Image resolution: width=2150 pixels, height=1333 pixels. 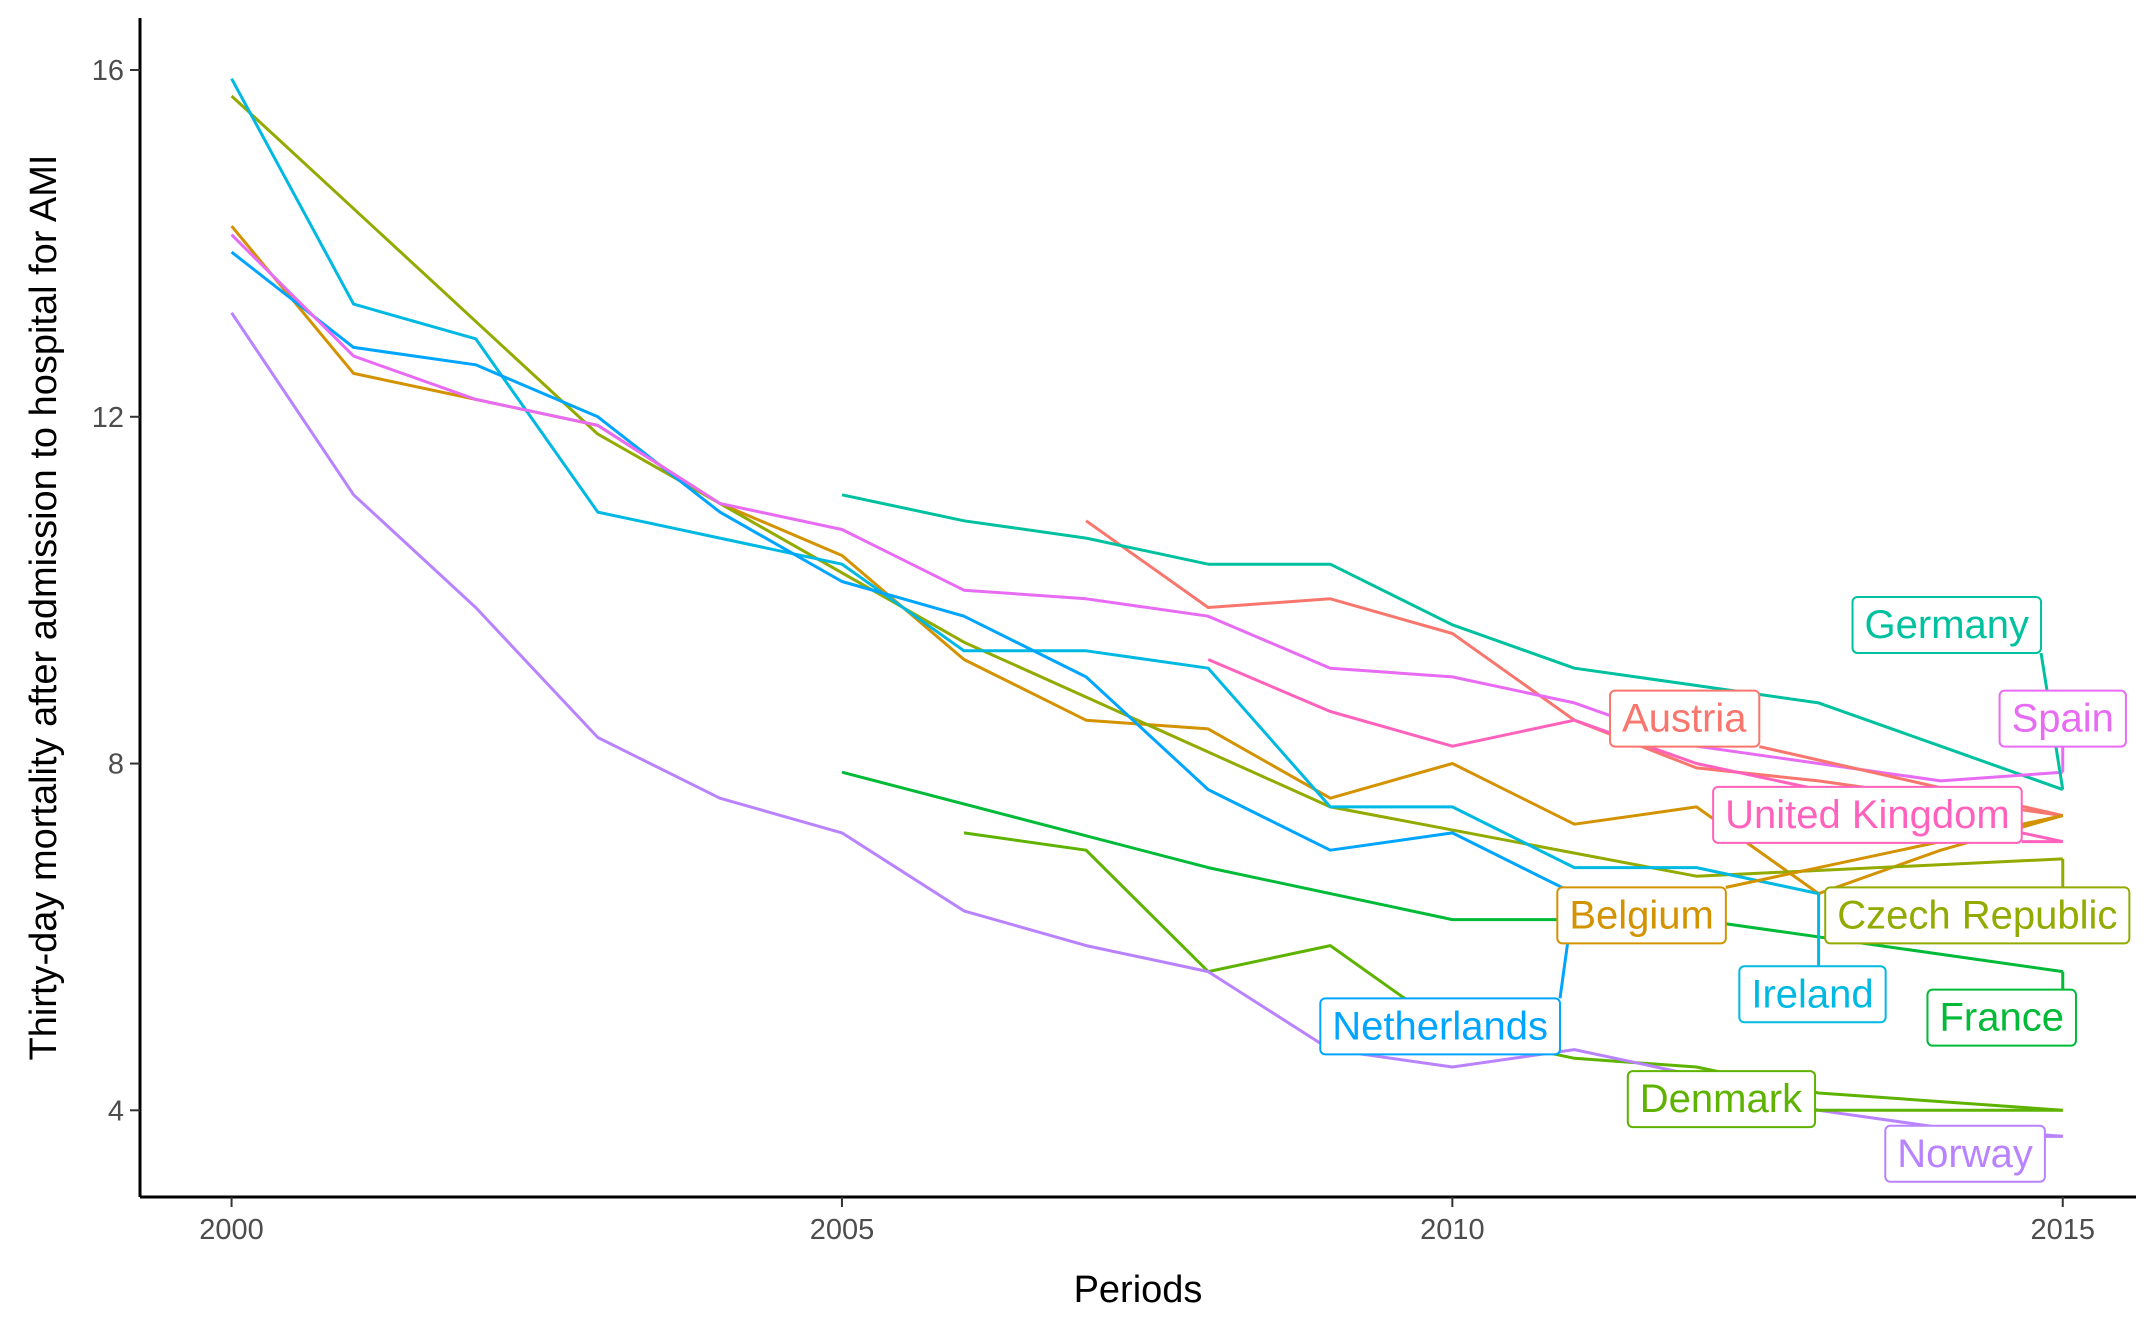 I want to click on series-line-denmark, so click(x=1513, y=971).